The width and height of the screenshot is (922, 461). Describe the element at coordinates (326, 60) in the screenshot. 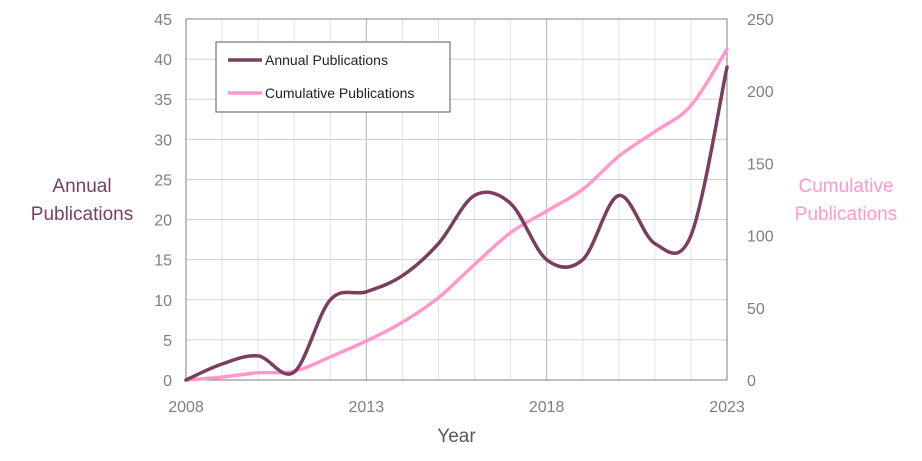

I see `legend-label-annual: Annual Publications` at that location.